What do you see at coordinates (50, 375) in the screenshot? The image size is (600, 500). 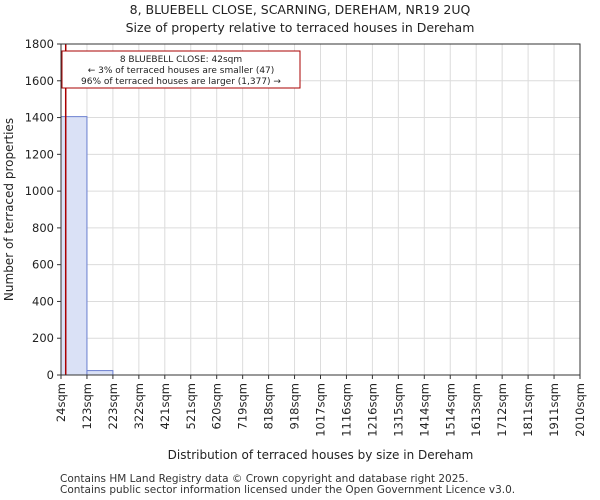 I see `y-tick-label: 0` at bounding box center [50, 375].